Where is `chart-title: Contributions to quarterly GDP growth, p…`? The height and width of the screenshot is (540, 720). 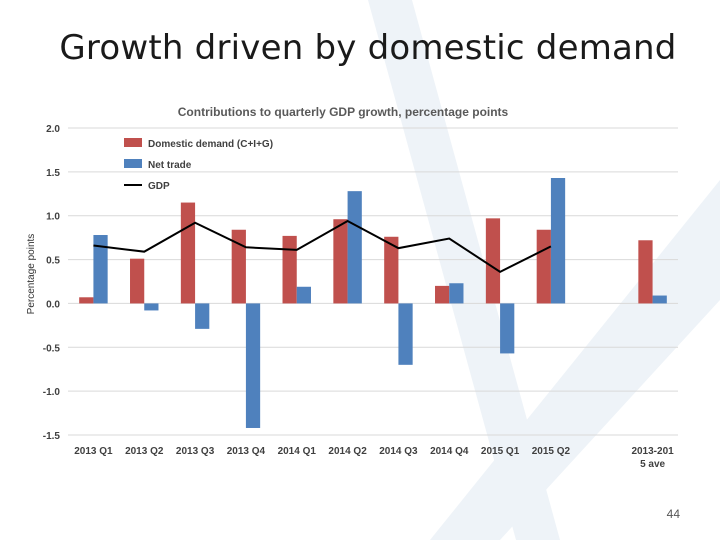 chart-title: Contributions to quarterly GDP growth, p… is located at coordinates (343, 112).